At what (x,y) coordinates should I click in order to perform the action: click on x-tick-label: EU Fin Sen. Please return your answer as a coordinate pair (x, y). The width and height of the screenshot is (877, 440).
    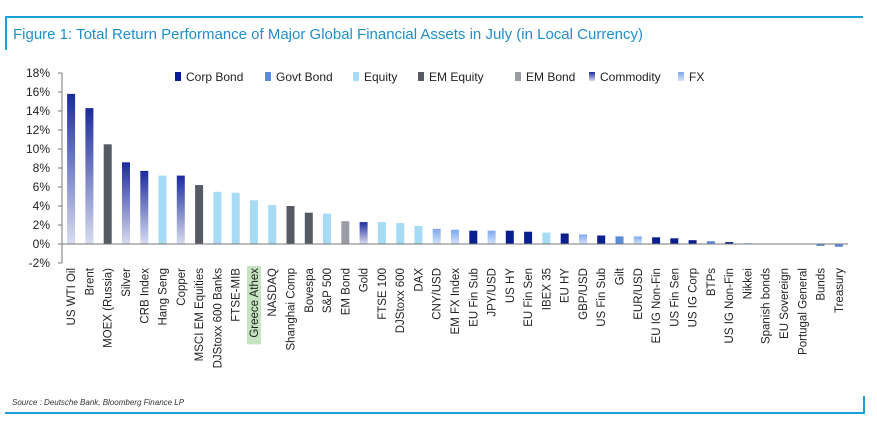
    Looking at the image, I should click on (529, 297).